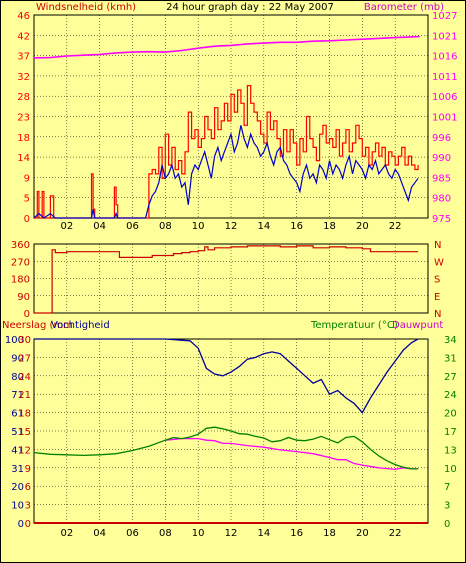 The image size is (466, 563). I want to click on humidity-tick-label: 41, so click(17, 450).